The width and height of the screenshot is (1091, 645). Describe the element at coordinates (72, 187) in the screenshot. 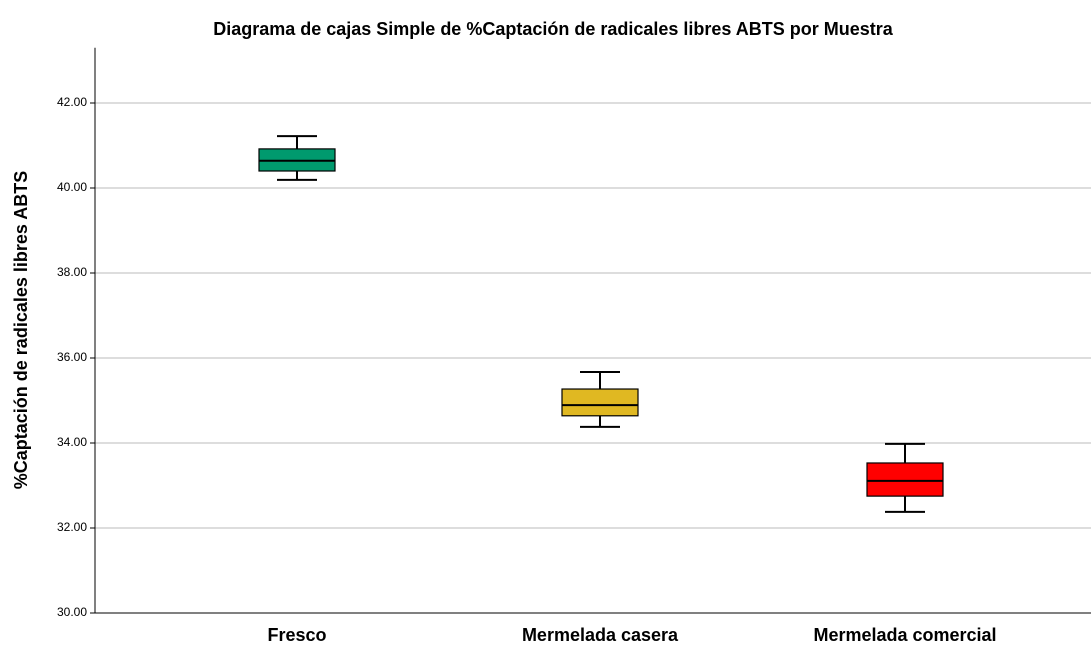

I see `y-tick-label: 40.00` at that location.